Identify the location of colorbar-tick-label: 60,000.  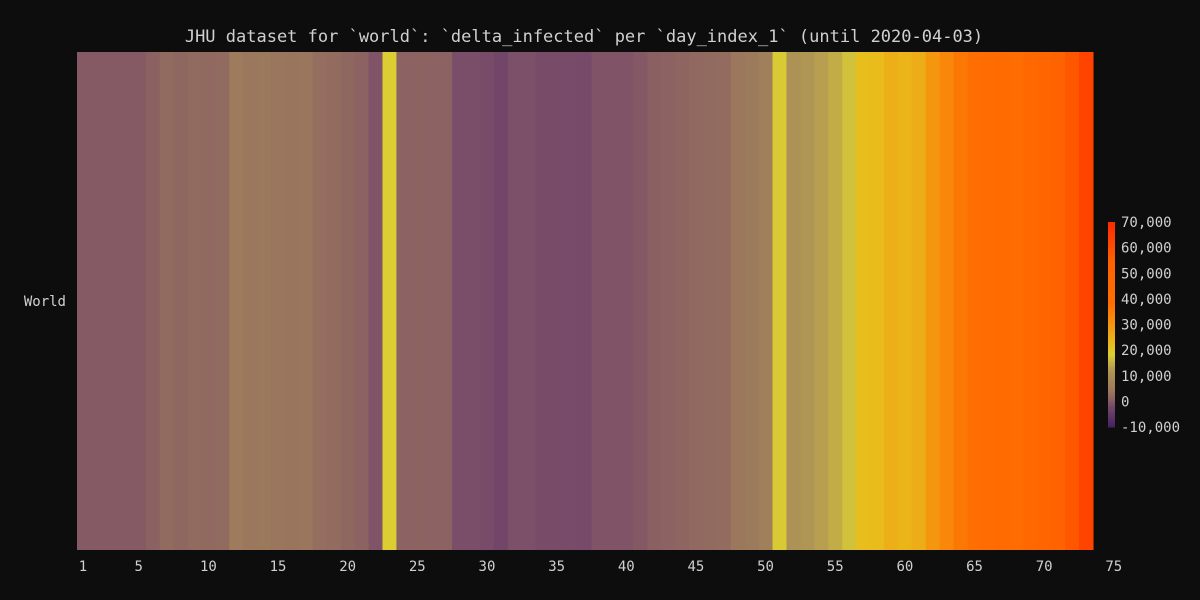
(1146, 249).